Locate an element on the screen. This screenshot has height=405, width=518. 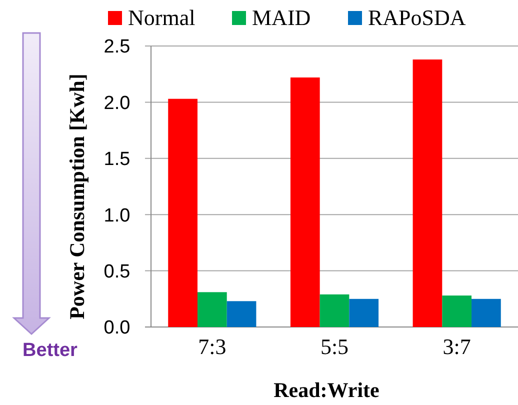
y-tick-label: 1.0 is located at coordinates (117, 215).